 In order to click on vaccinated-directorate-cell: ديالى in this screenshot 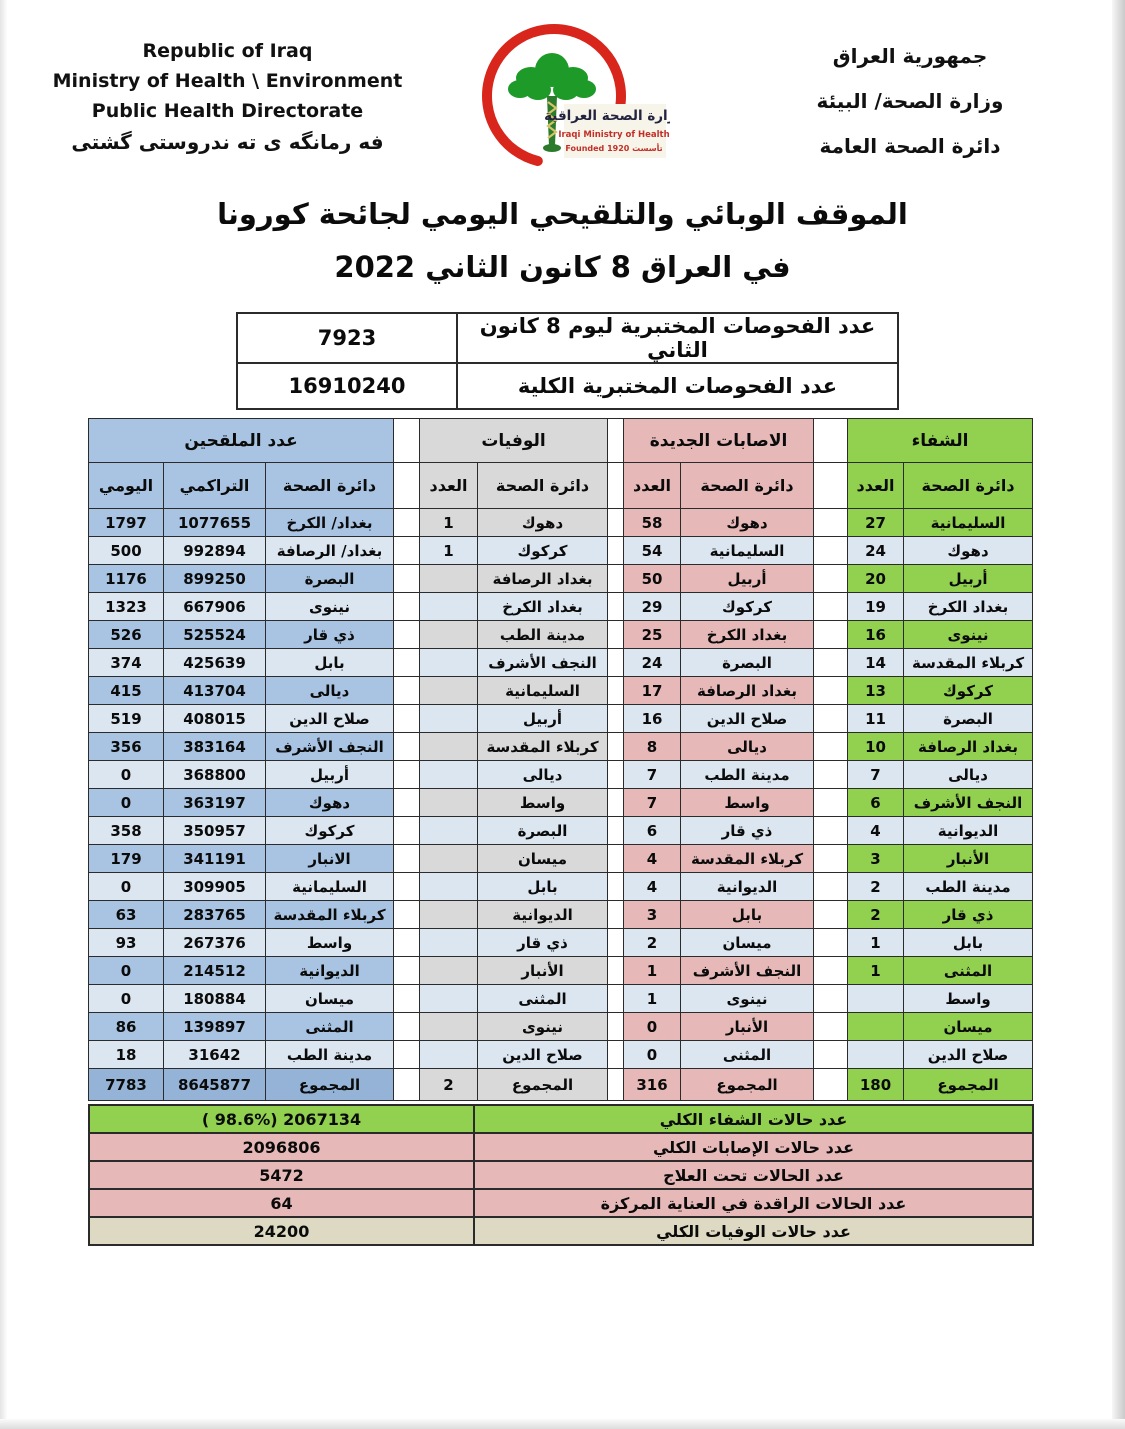, I will do `click(329, 690)`.